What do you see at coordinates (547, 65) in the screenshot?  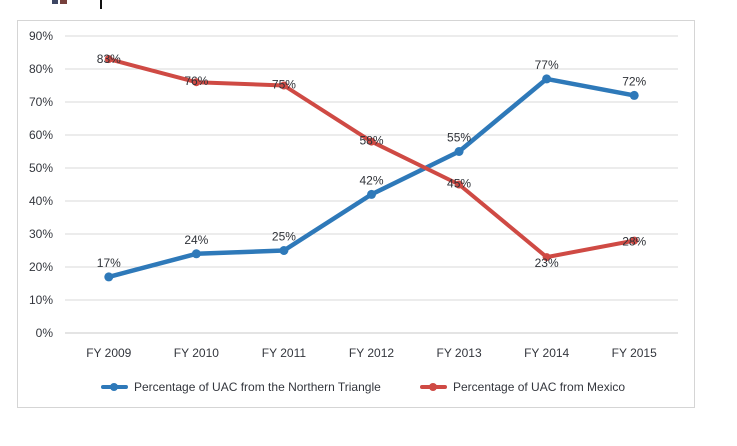 I see `data-point-label: 77%` at bounding box center [547, 65].